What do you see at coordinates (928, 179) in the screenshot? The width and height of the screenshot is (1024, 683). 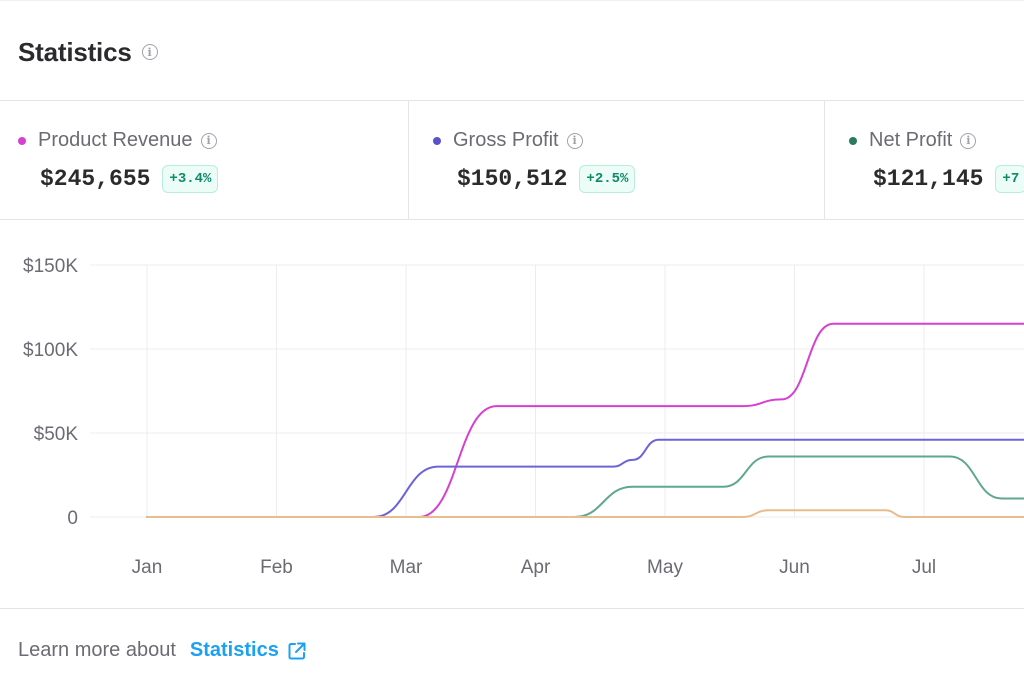 I see `metric-value: $121,145` at bounding box center [928, 179].